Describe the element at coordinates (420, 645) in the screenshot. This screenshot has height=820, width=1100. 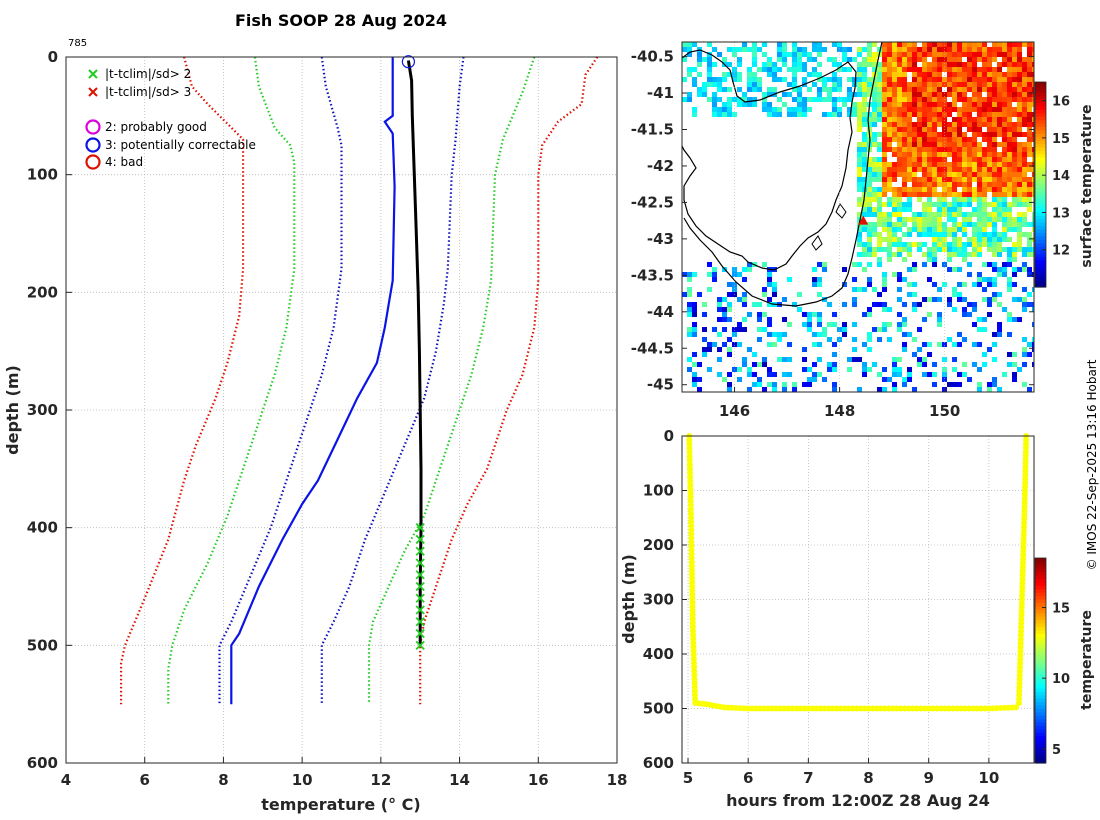
I see `flag-2sd-marker` at that location.